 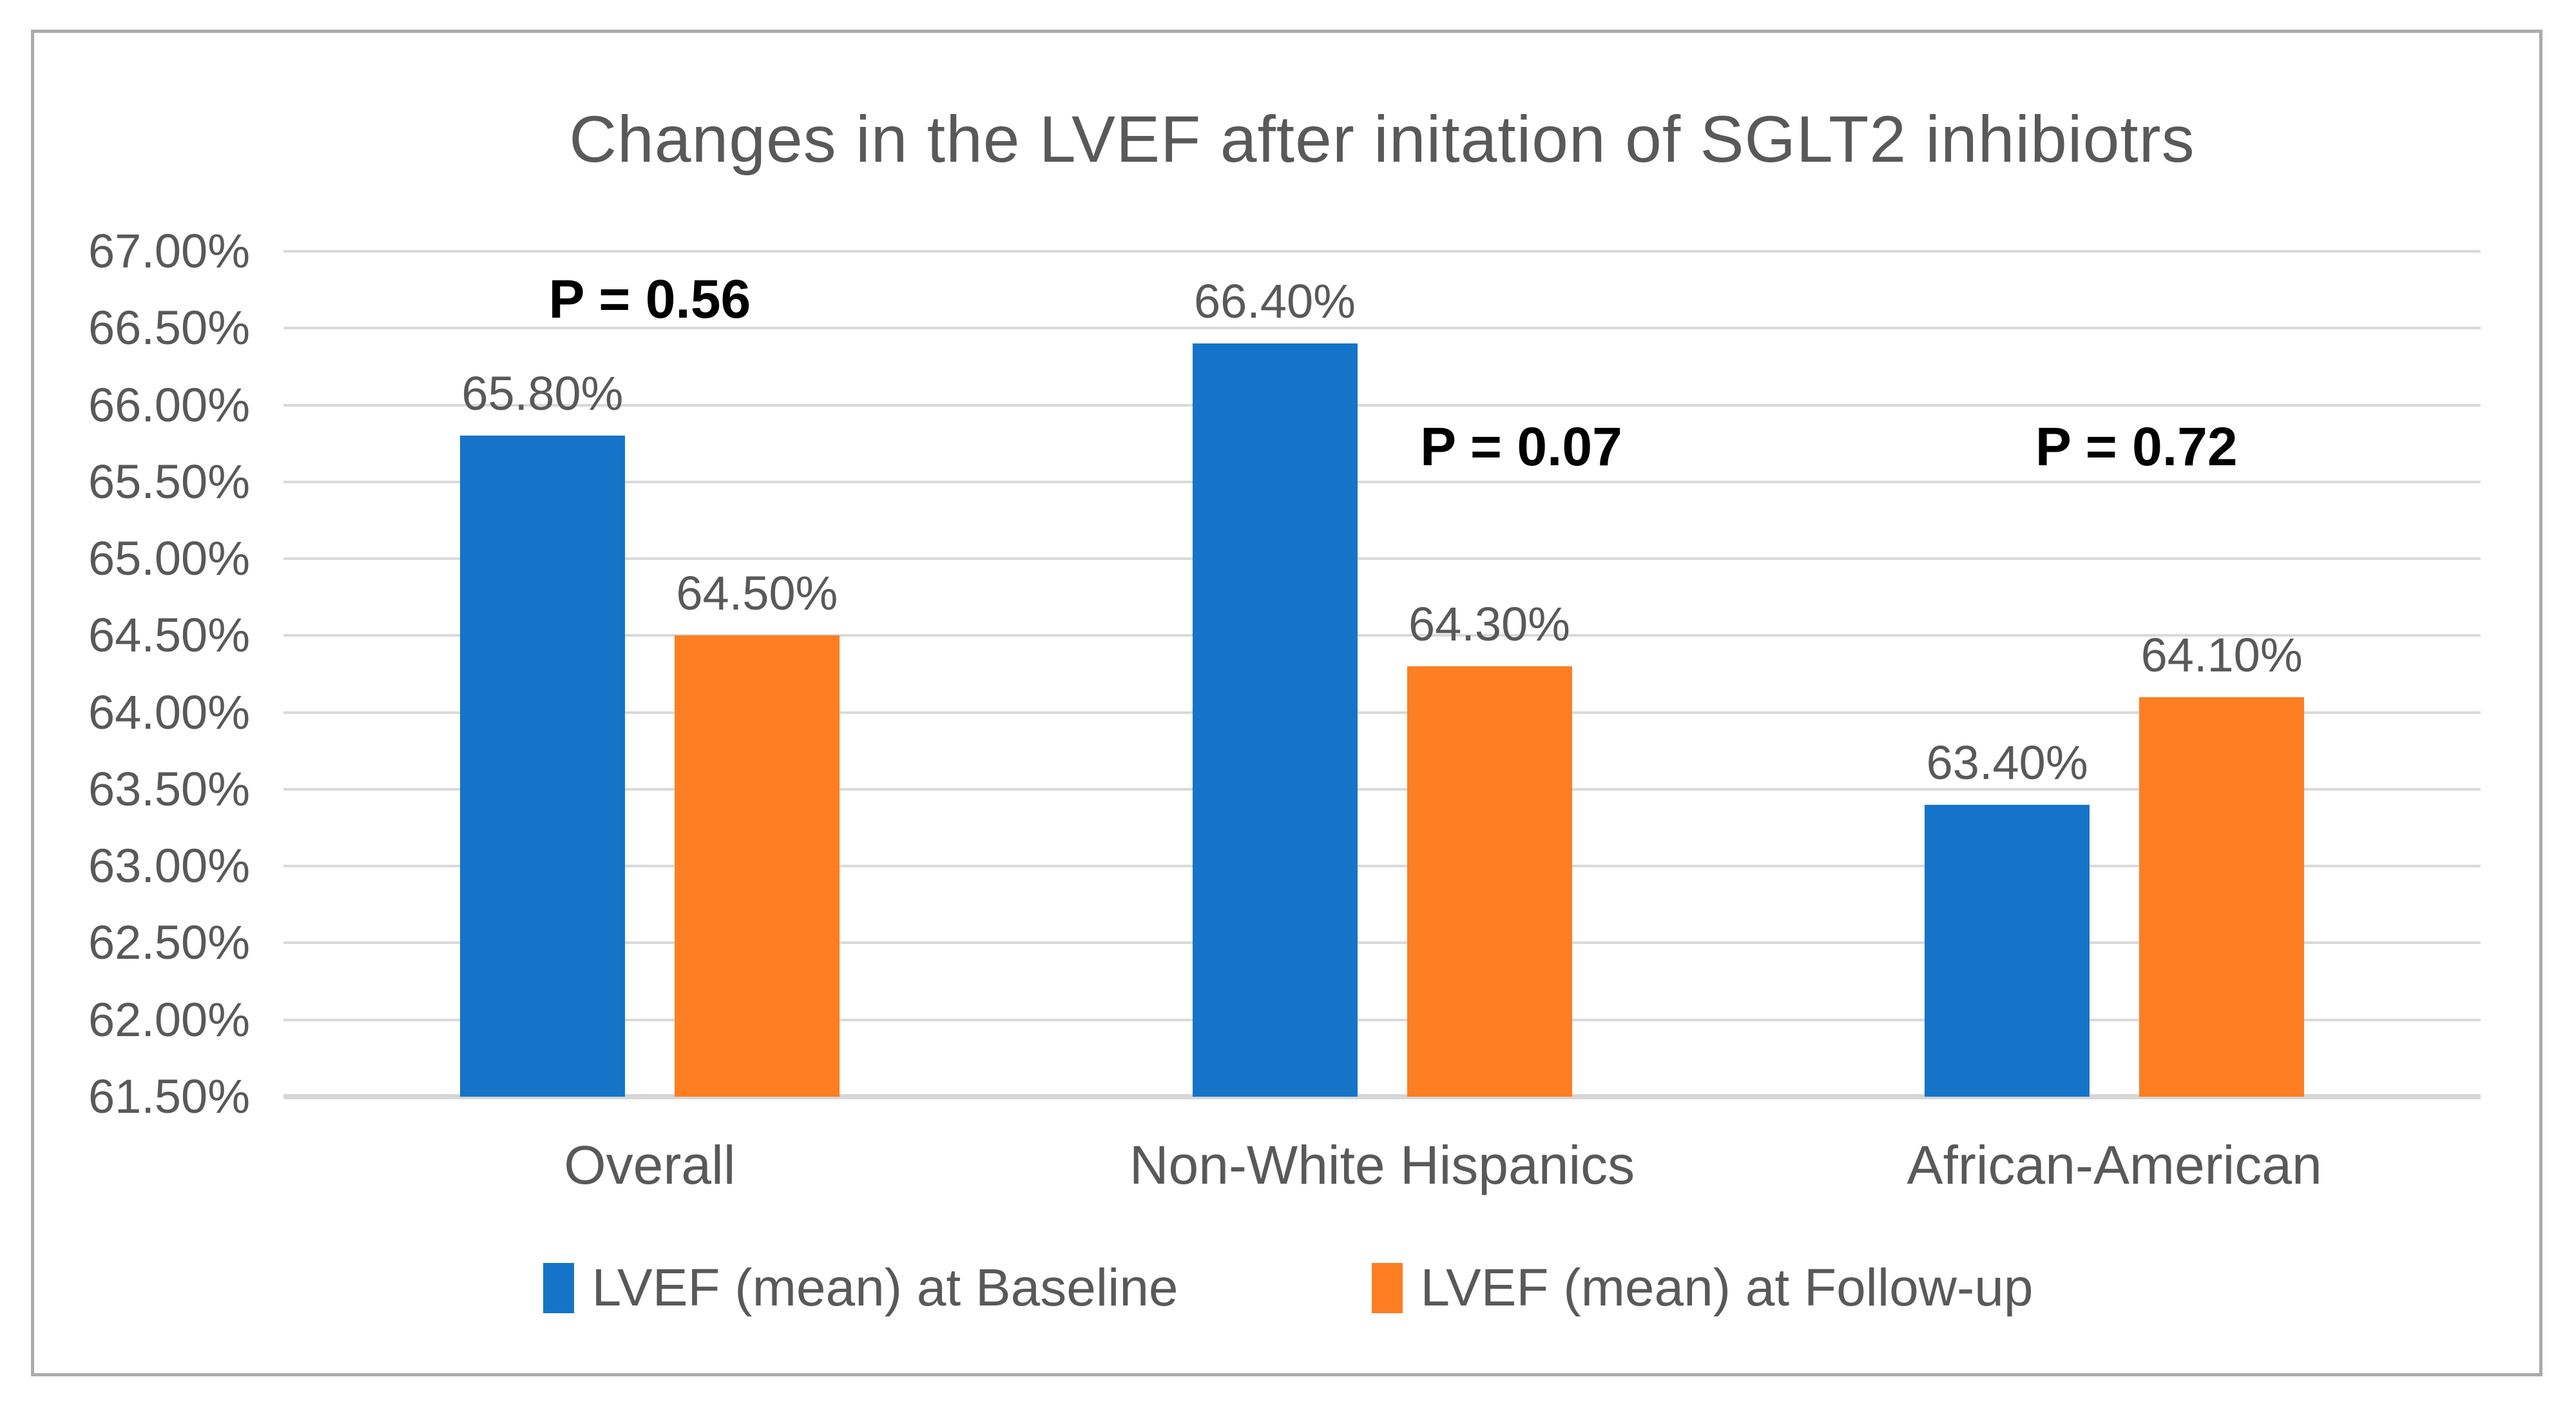 What do you see at coordinates (1490, 881) in the screenshot?
I see `bar-series1-cat1` at bounding box center [1490, 881].